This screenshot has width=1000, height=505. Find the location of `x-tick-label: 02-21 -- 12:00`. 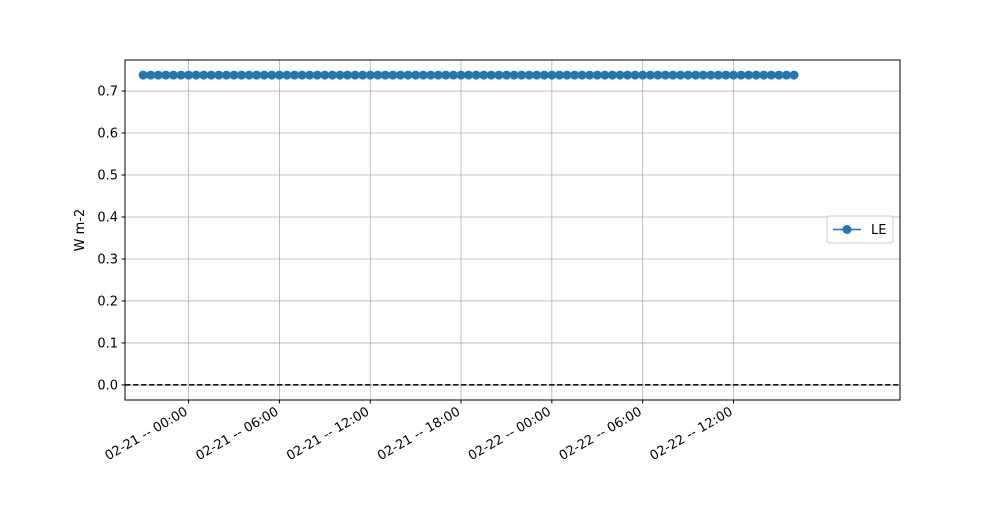

x-tick-label: 02-21 -- 12:00 is located at coordinates (328, 433).